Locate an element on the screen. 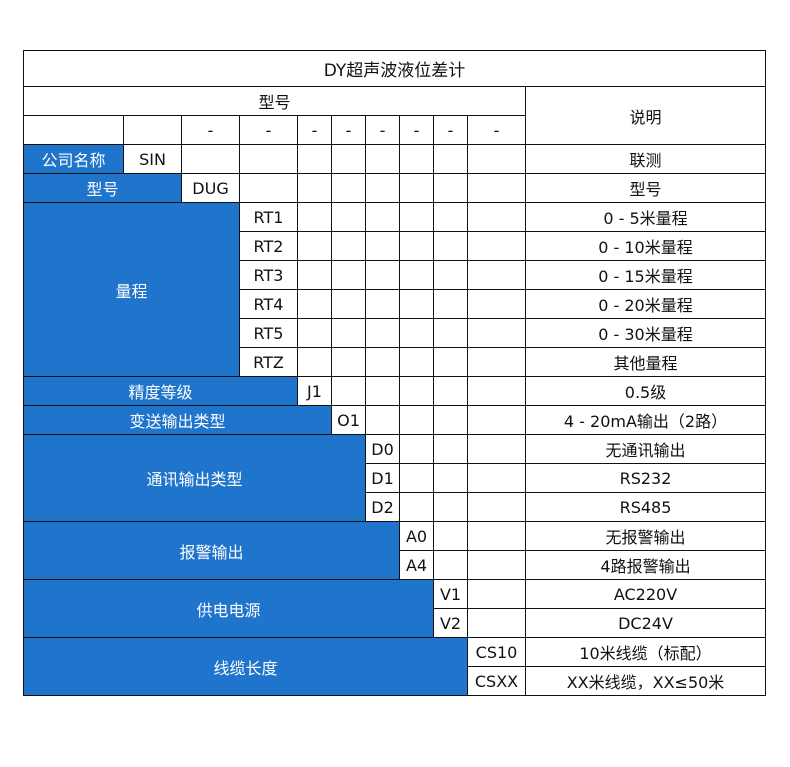  option-code: CSXX is located at coordinates (496, 681).